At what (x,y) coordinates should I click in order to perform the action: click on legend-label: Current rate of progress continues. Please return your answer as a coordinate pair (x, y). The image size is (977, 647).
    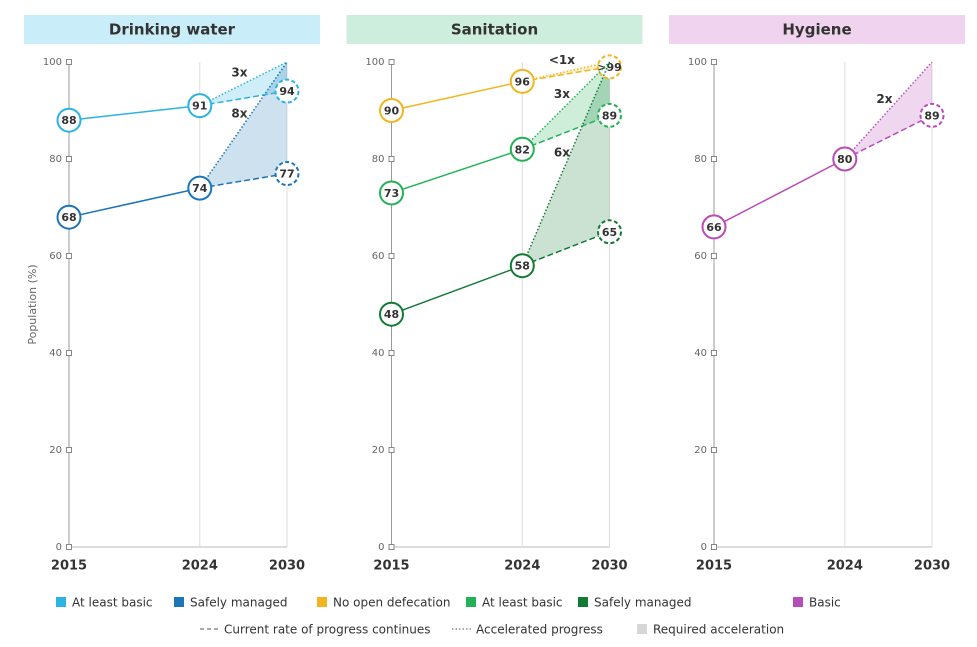
    Looking at the image, I should click on (327, 630).